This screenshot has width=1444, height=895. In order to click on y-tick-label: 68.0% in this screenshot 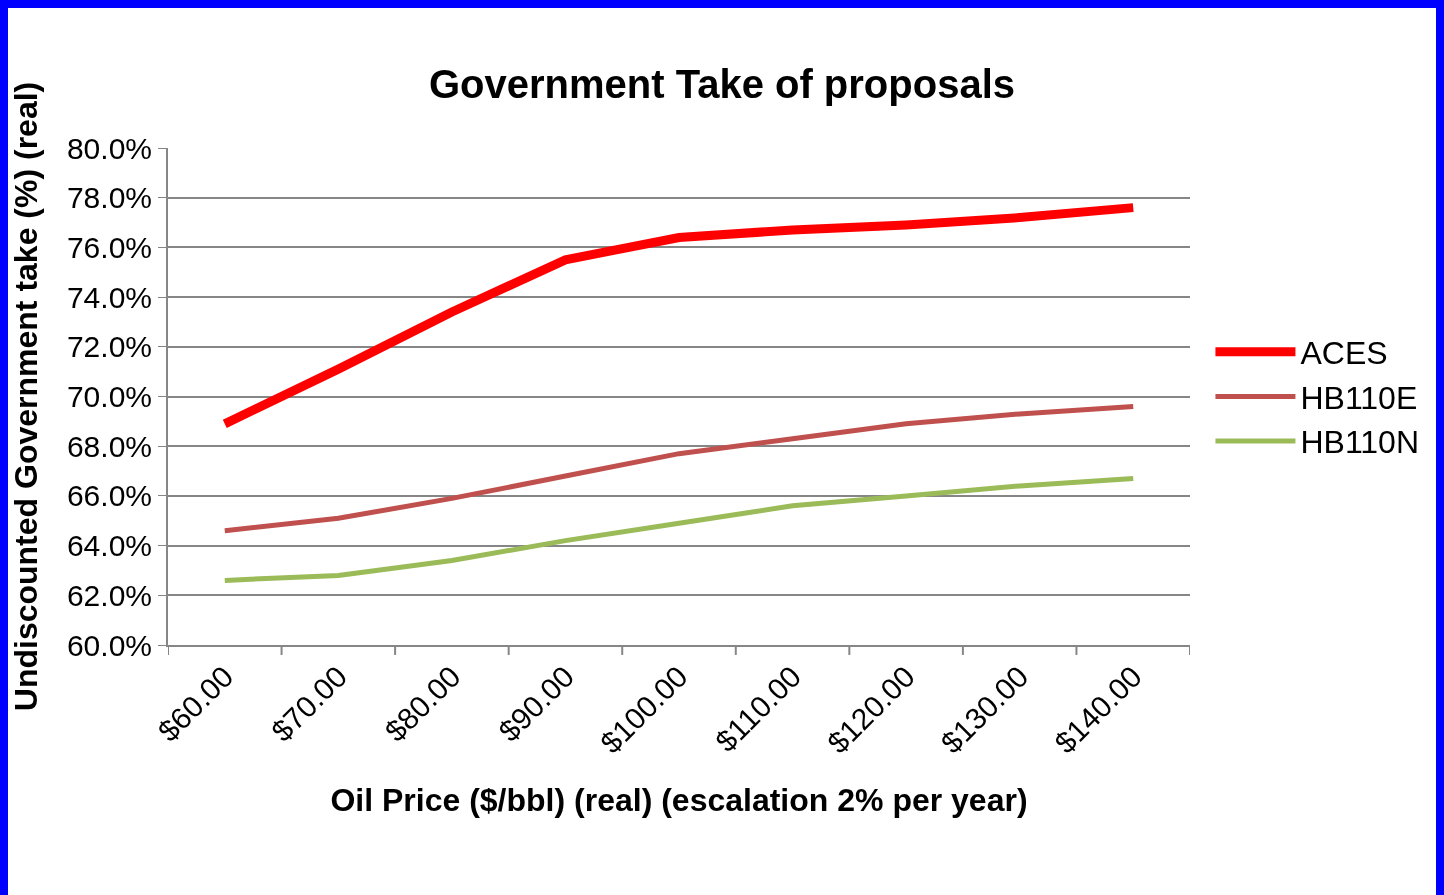, I will do `click(109, 446)`.